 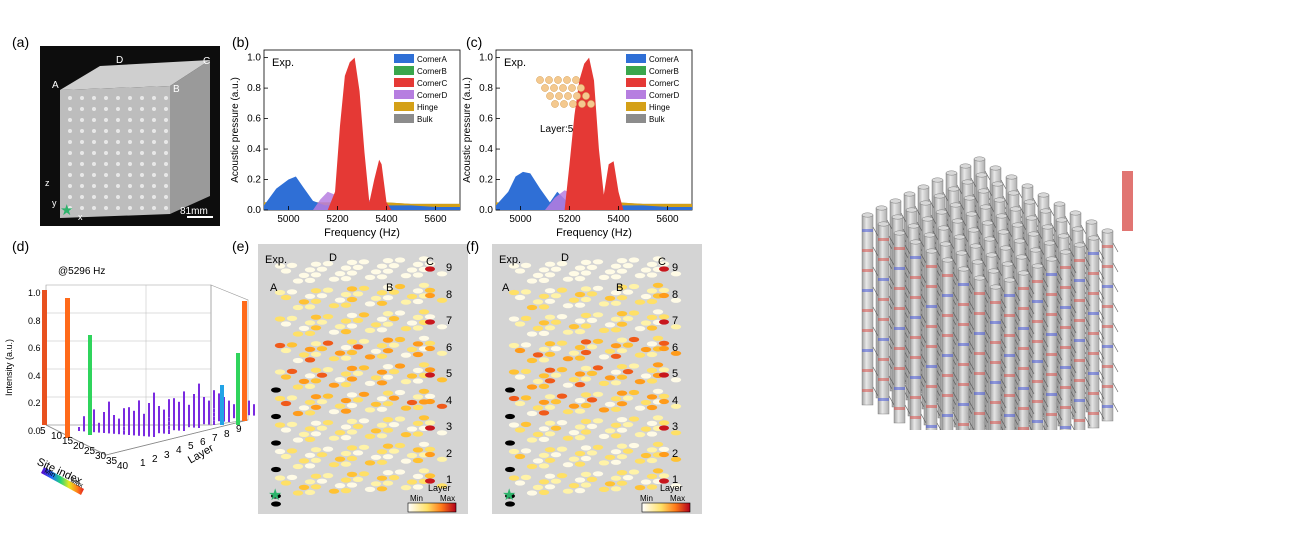 What do you see at coordinates (486, 88) in the screenshot?
I see `y-tick-label: 0.8` at bounding box center [486, 88].